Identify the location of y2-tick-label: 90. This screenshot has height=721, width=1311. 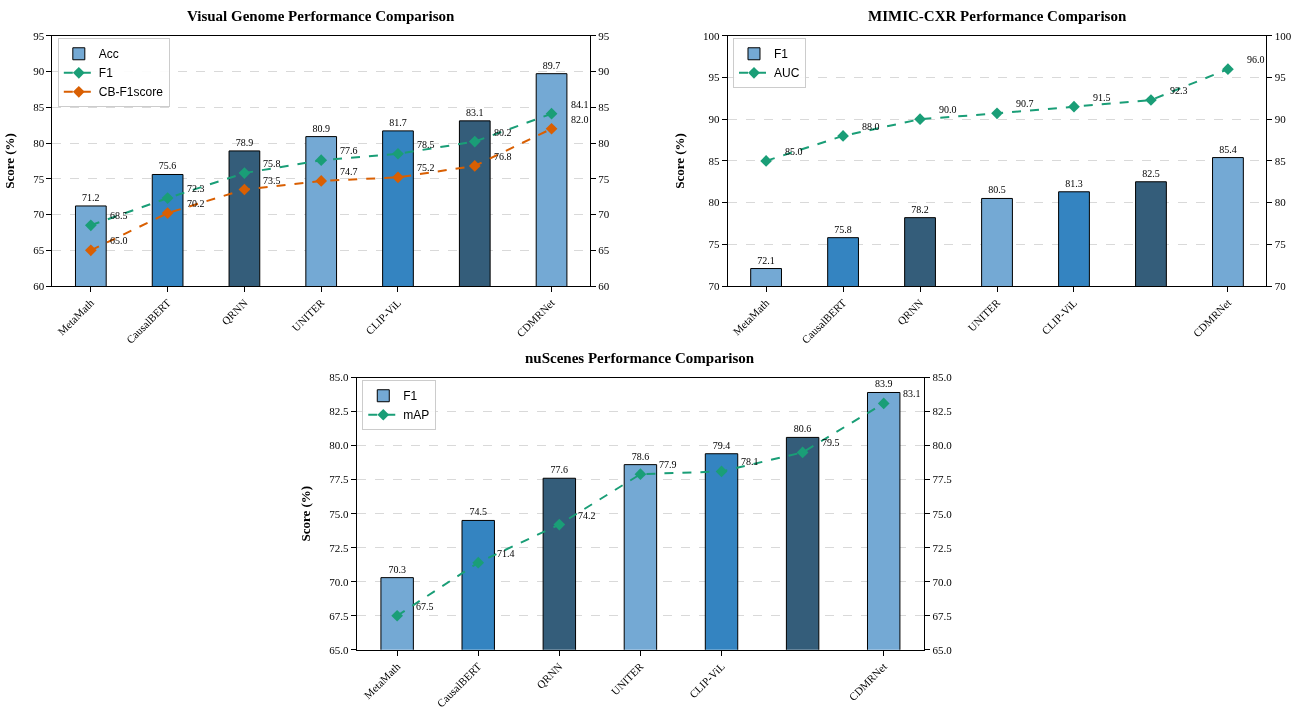
(604, 71).